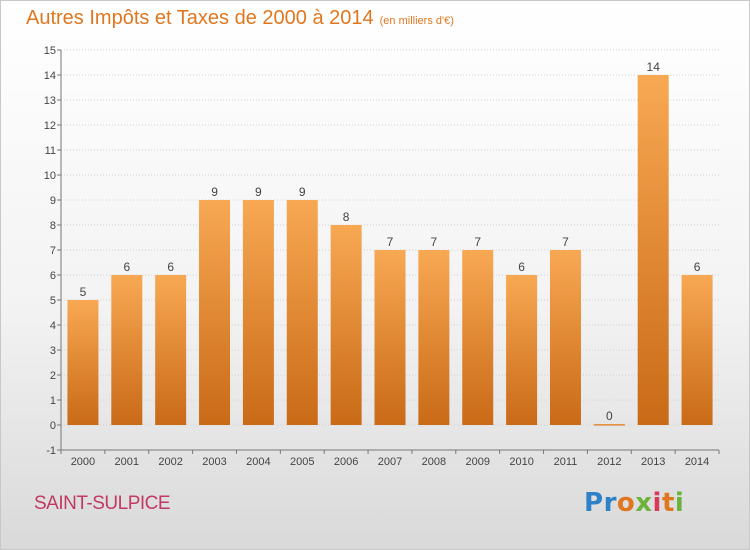 The height and width of the screenshot is (550, 750). Describe the element at coordinates (53, 251) in the screenshot. I see `y-tick-label: 7` at that location.